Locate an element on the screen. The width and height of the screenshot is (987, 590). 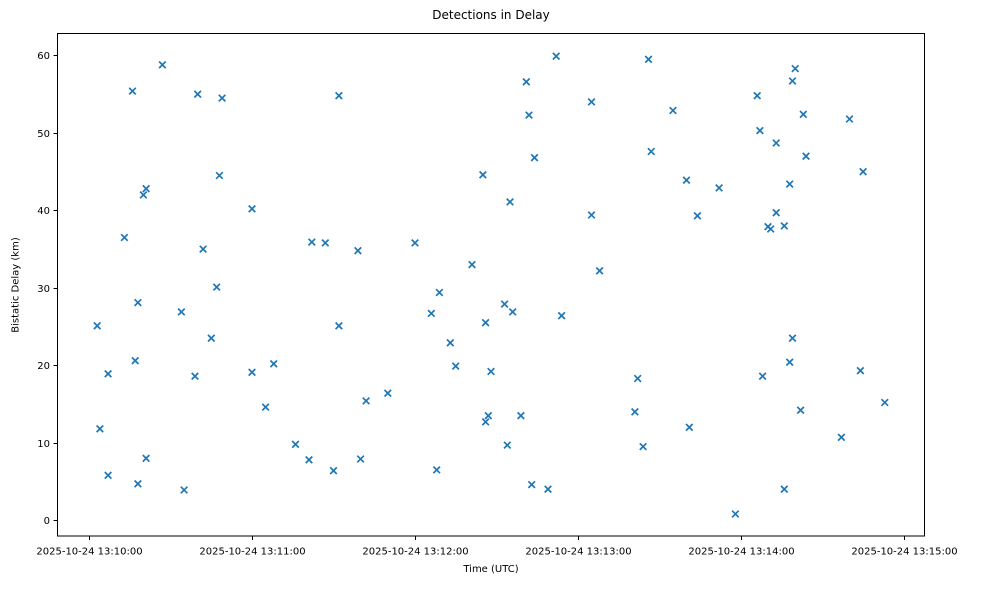
y-tick-label: 30 is located at coordinates (43, 289).